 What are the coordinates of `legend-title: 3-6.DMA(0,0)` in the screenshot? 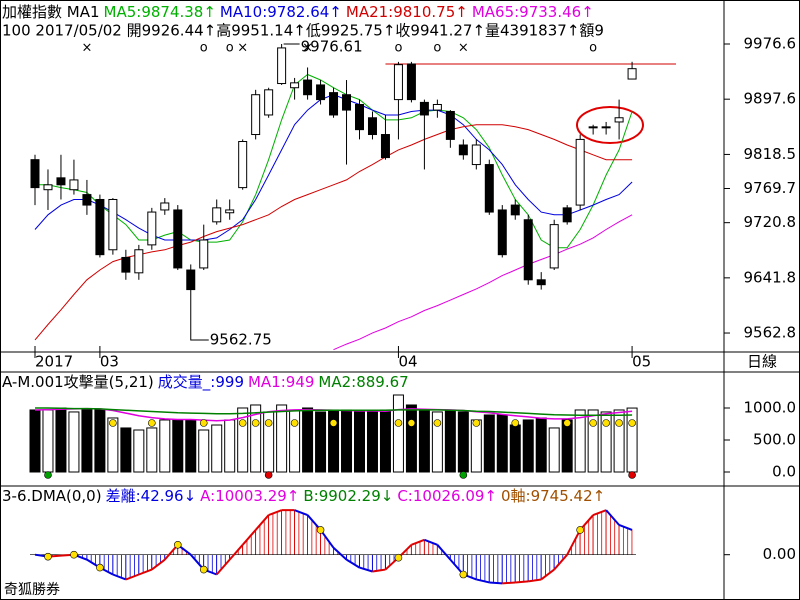 It's located at (52, 496).